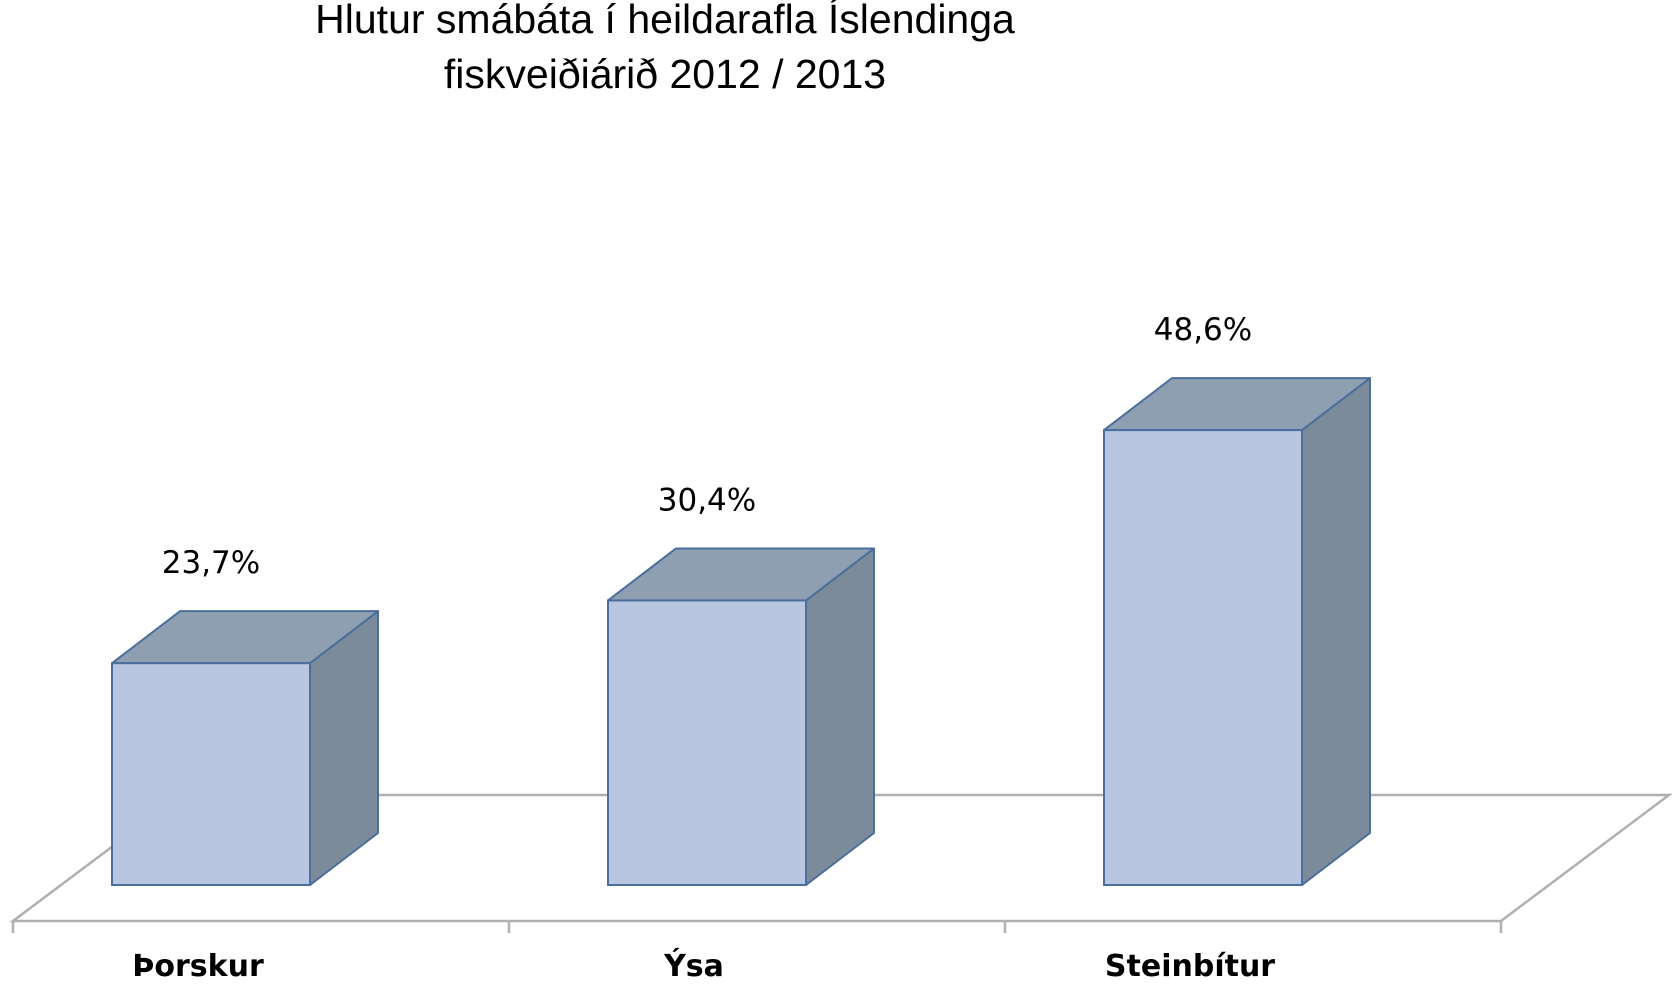  Describe the element at coordinates (665, 74) in the screenshot. I see `chart-title-line-2: fiskveiðiárið 2012 / 2013` at that location.